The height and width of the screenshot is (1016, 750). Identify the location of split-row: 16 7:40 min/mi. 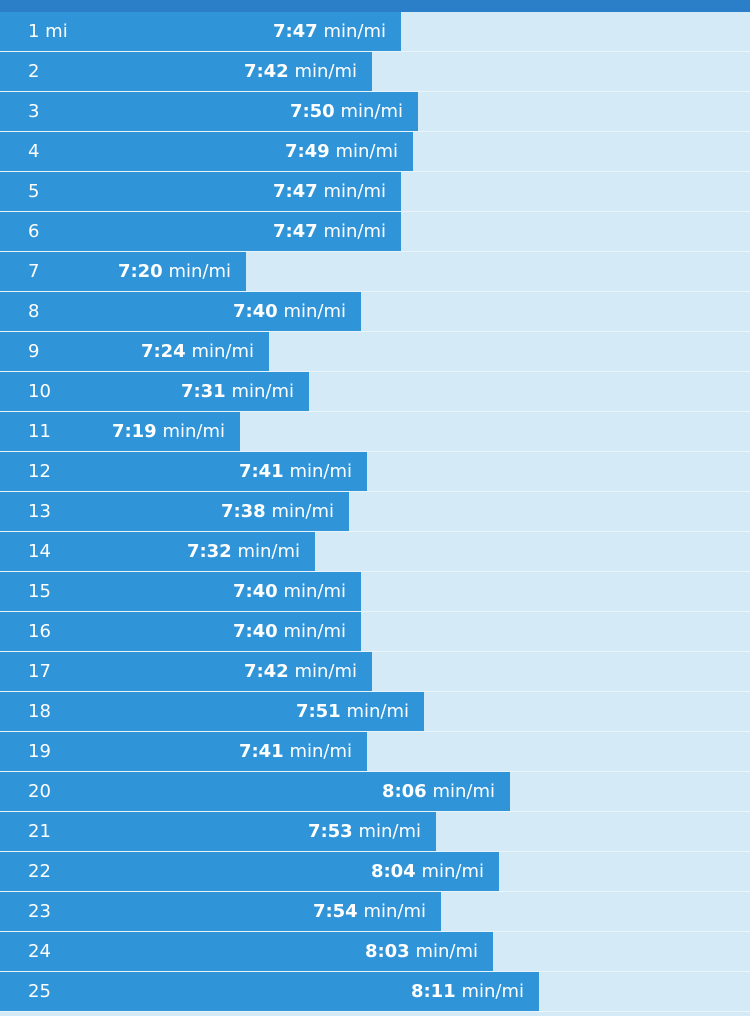
(375, 632).